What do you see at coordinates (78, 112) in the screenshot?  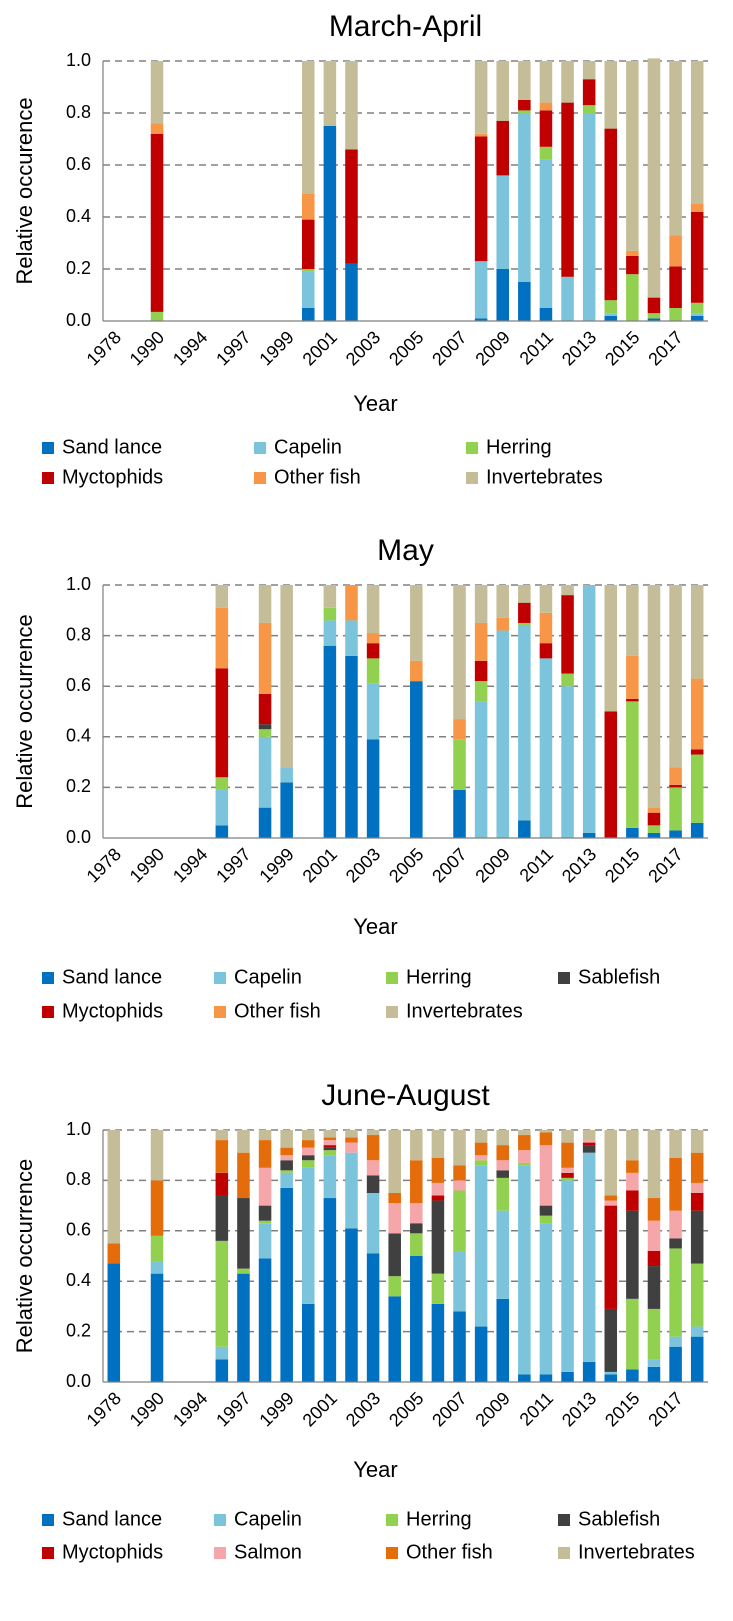 I see `y-tick-label: 0.8` at bounding box center [78, 112].